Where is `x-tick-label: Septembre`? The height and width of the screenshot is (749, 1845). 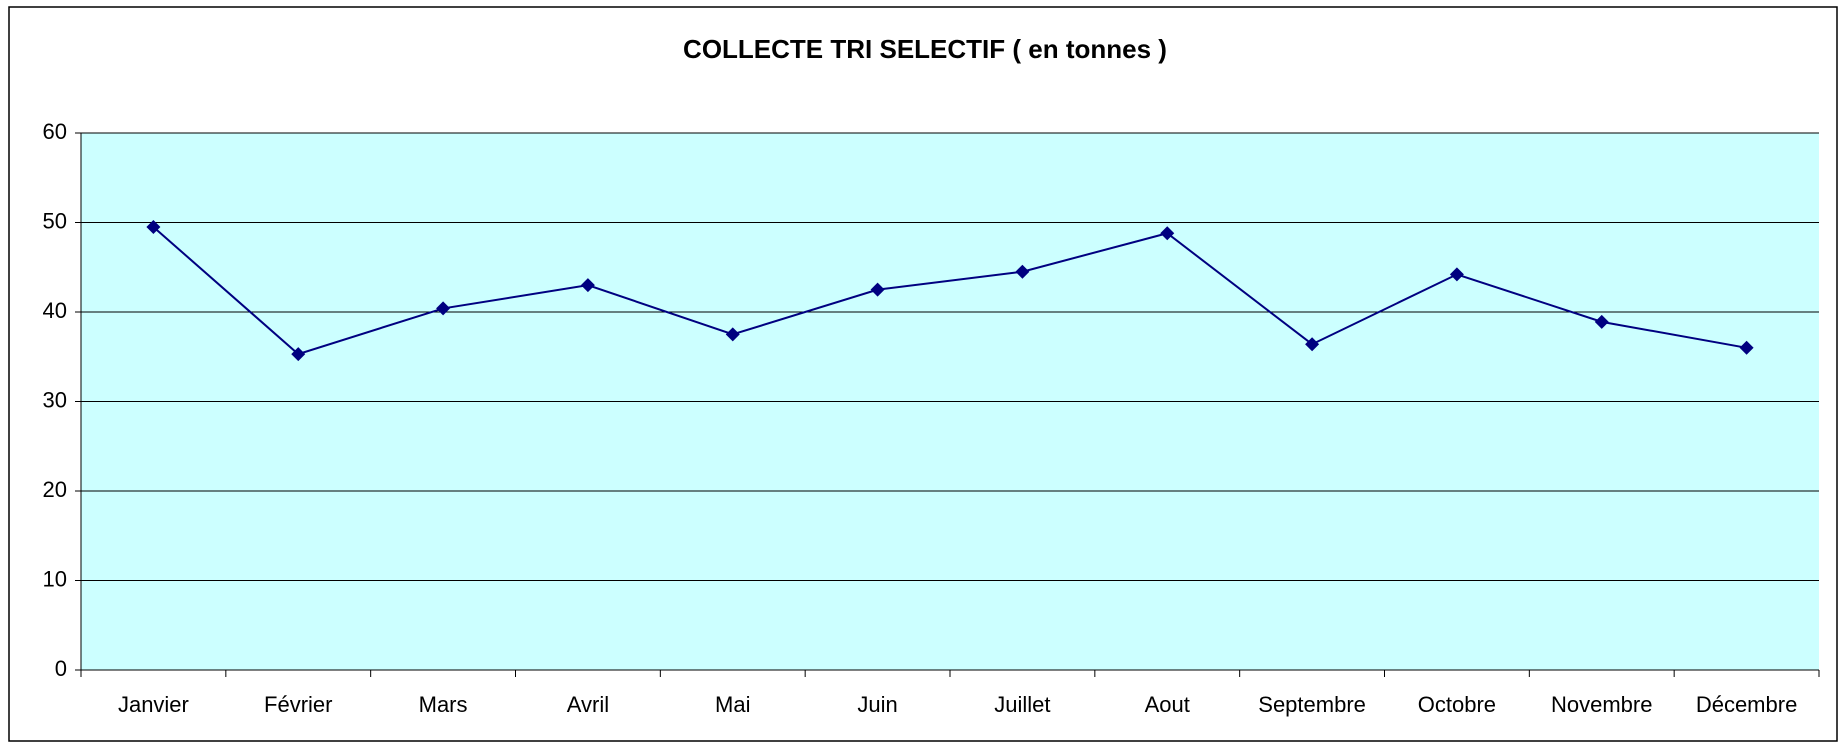
x-tick-label: Septembre is located at coordinates (1312, 704).